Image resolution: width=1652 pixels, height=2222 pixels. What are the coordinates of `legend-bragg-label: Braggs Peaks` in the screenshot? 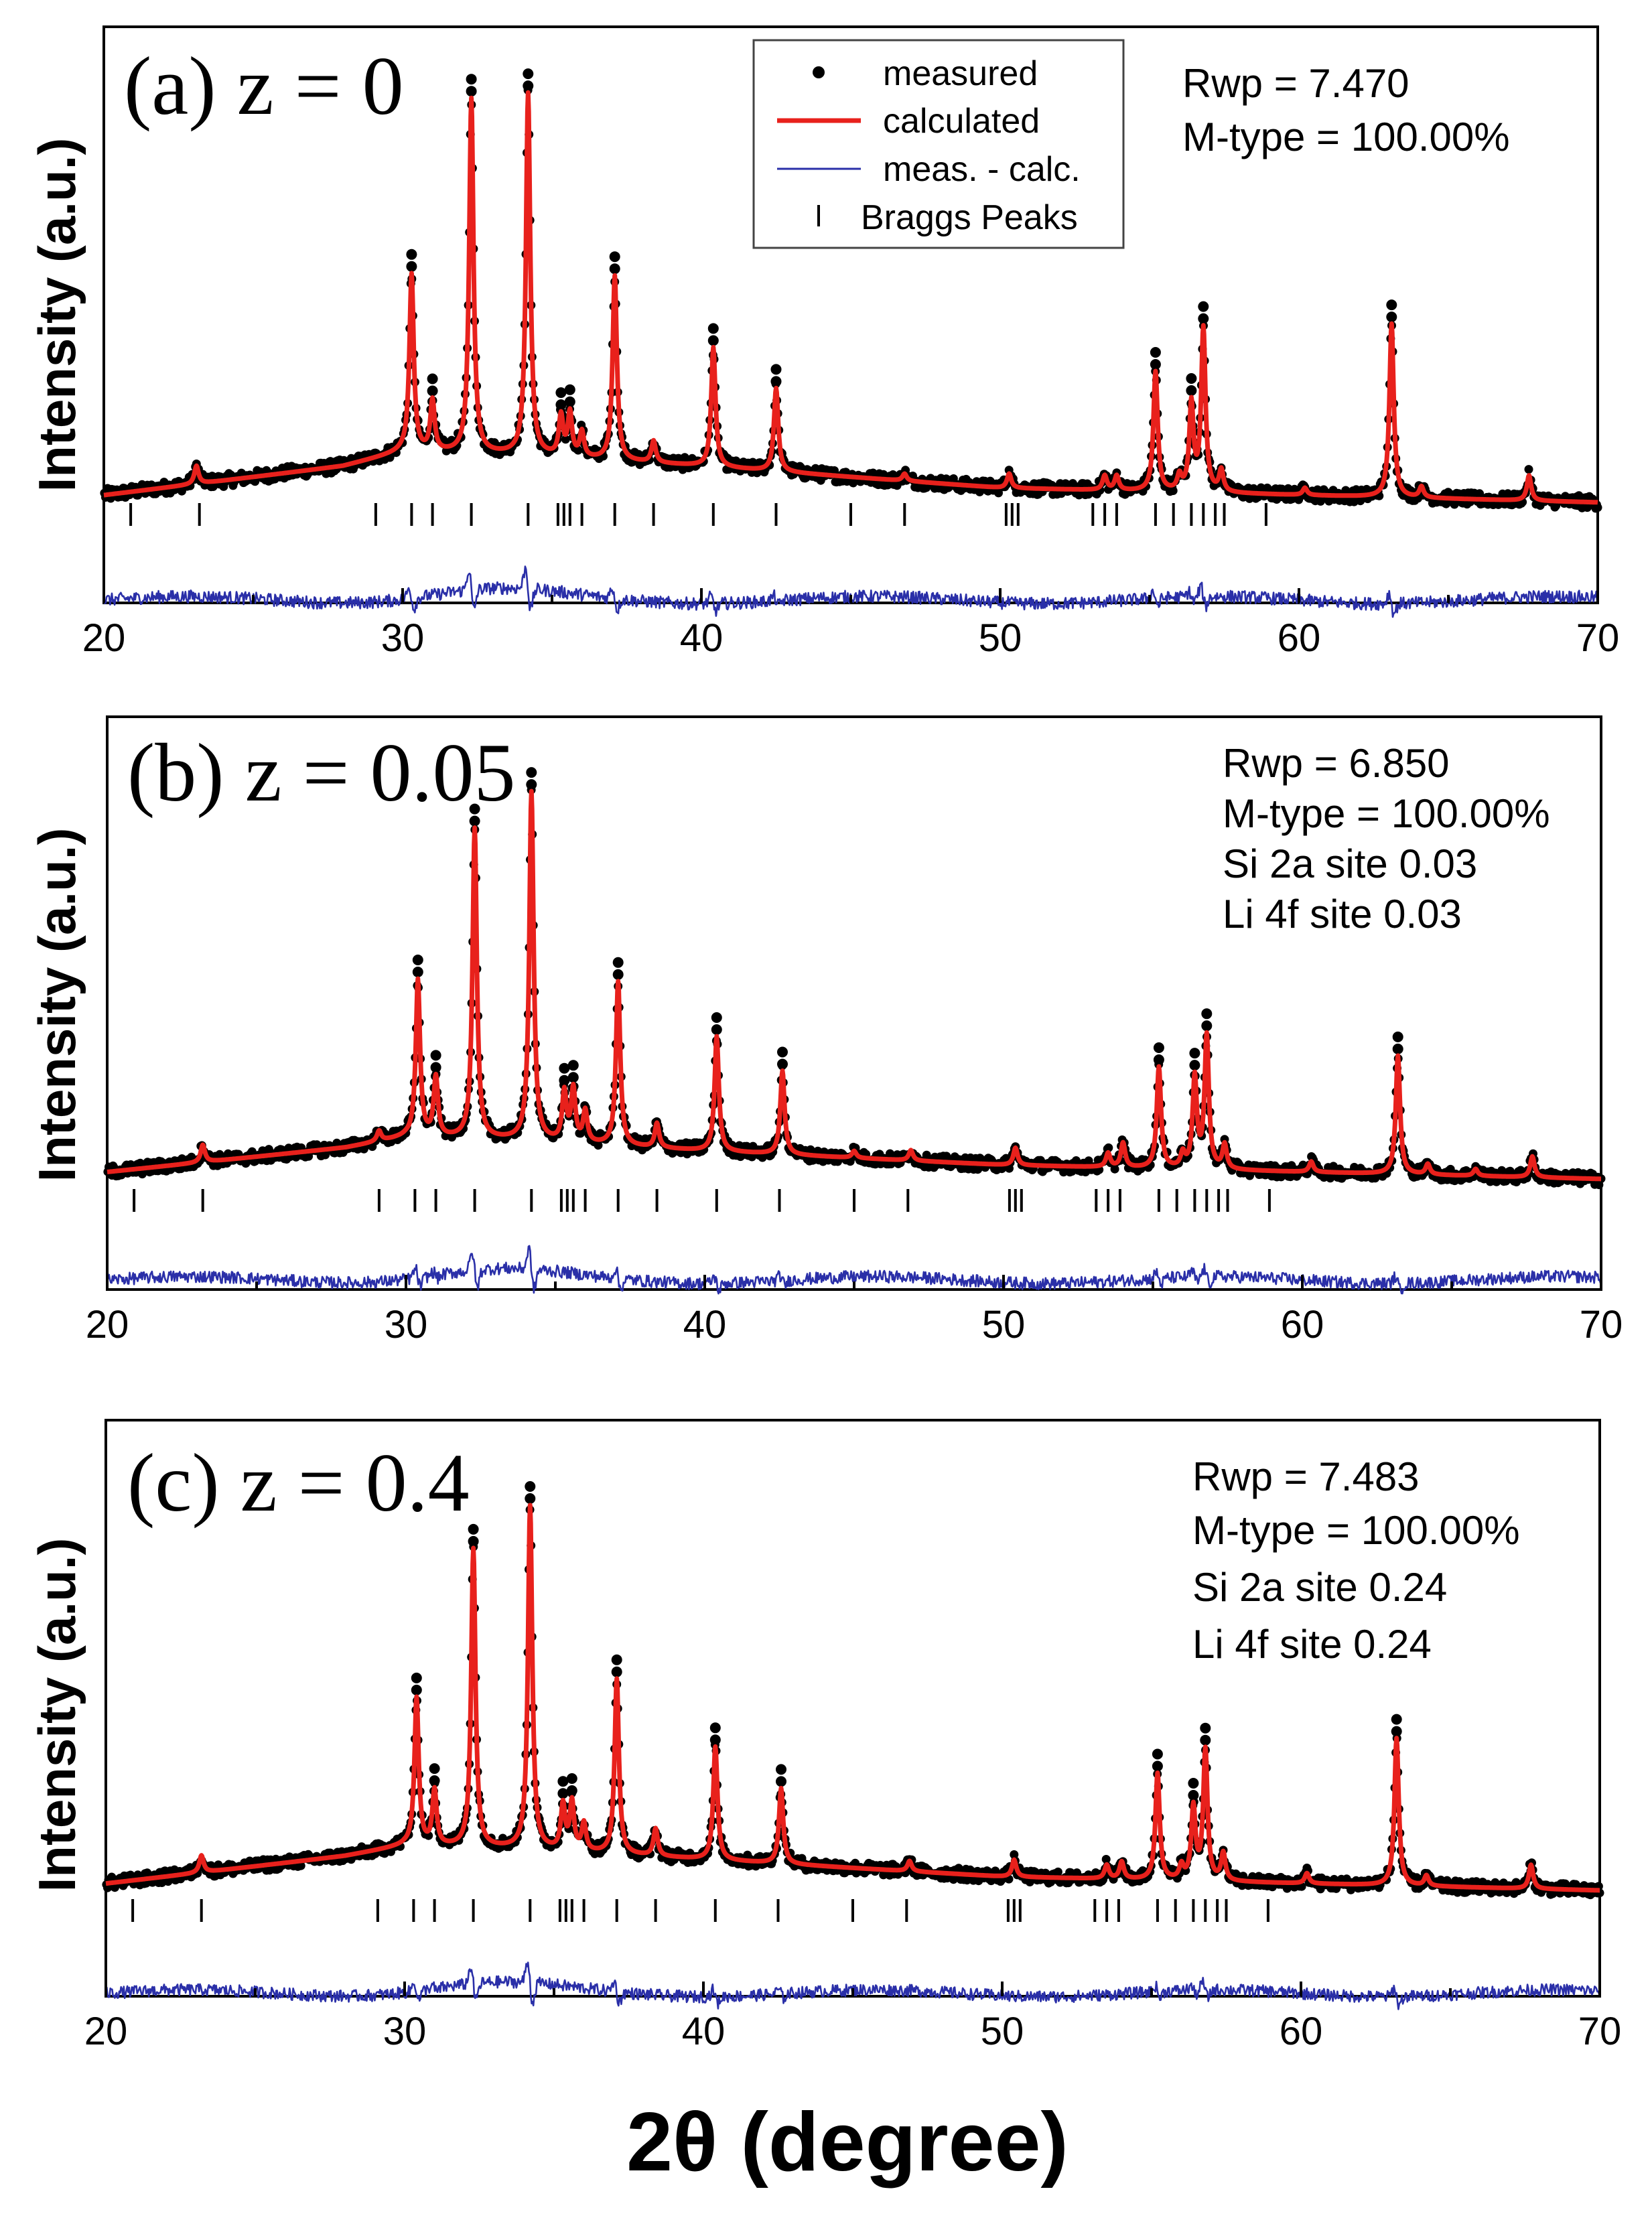 It's located at (969, 217).